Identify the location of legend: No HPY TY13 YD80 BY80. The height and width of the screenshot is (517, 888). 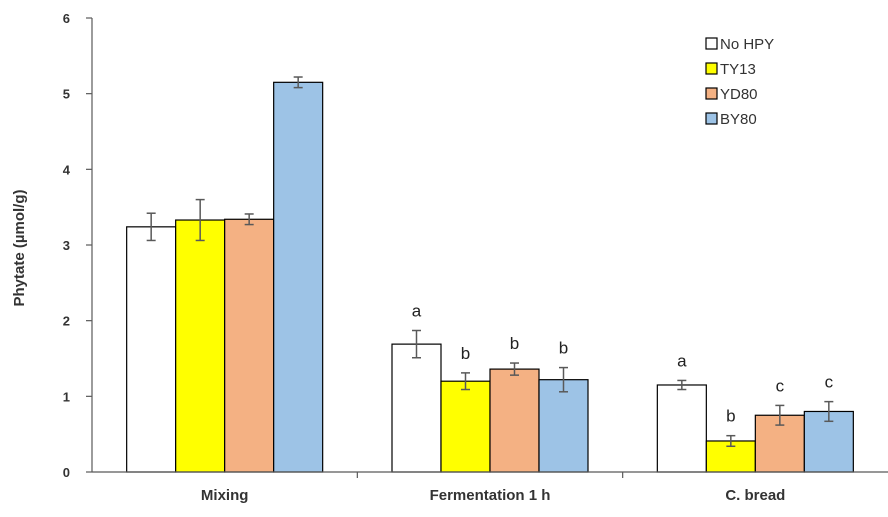
(740, 82).